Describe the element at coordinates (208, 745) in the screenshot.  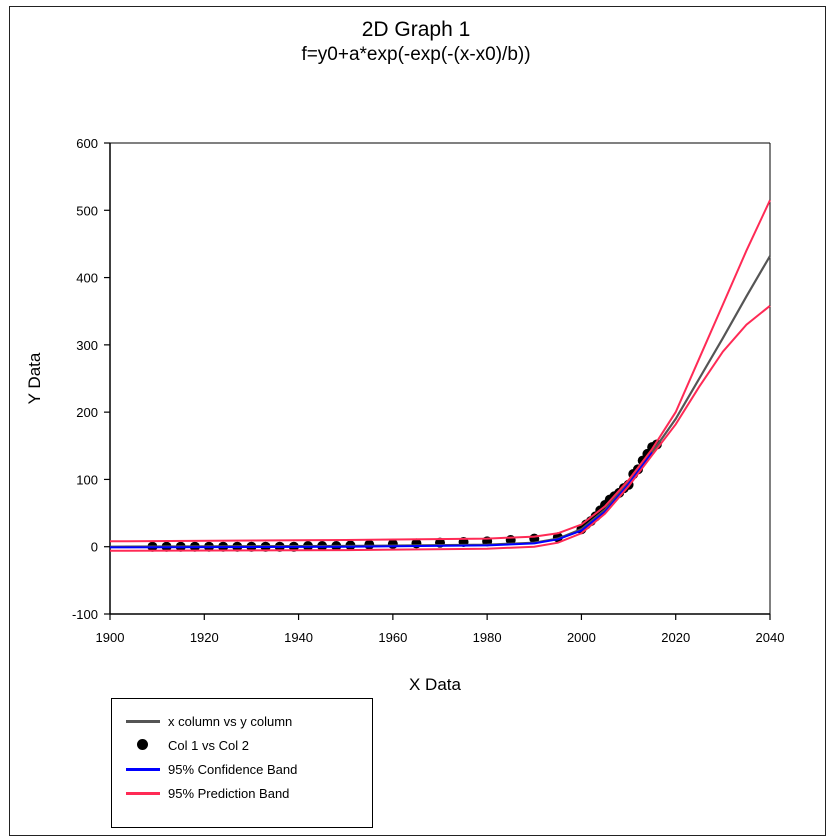
I see `legend-label: Col 1 vs Col 2` at that location.